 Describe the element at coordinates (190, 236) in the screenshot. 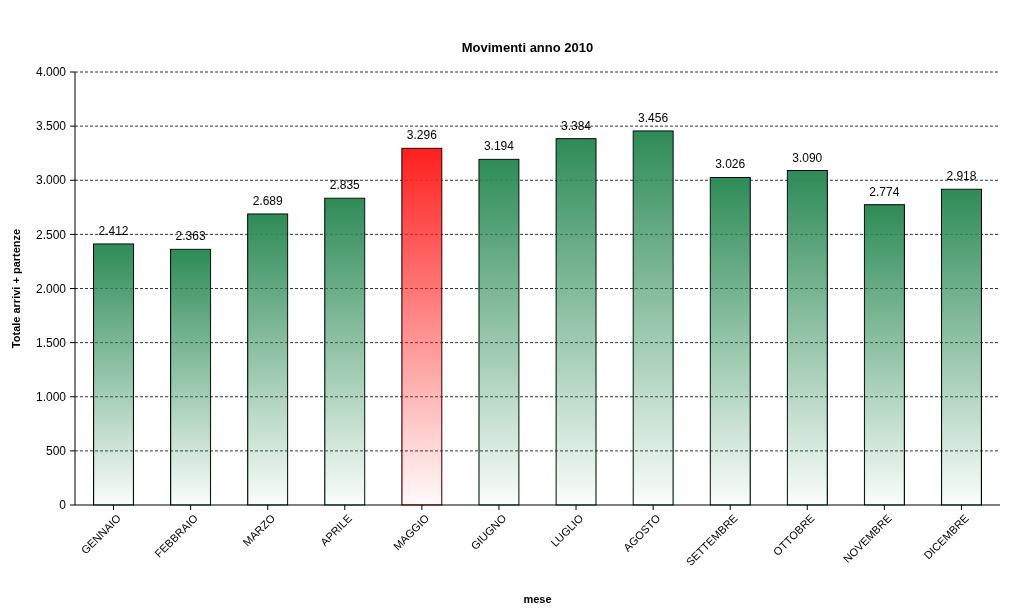

I see `data-label: 2.363` at that location.